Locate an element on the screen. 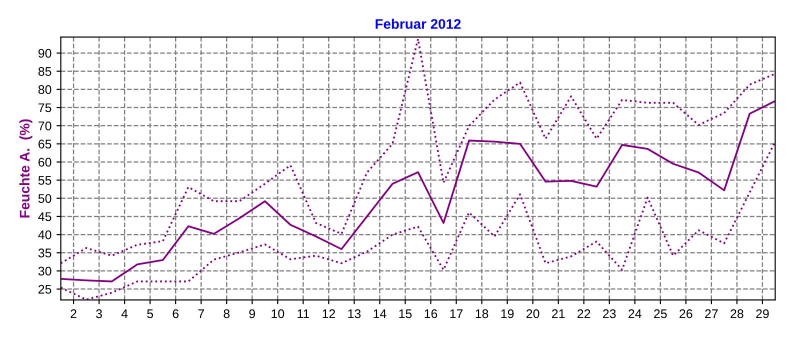 The height and width of the screenshot is (350, 800). x-tick-label: 23 is located at coordinates (609, 313).